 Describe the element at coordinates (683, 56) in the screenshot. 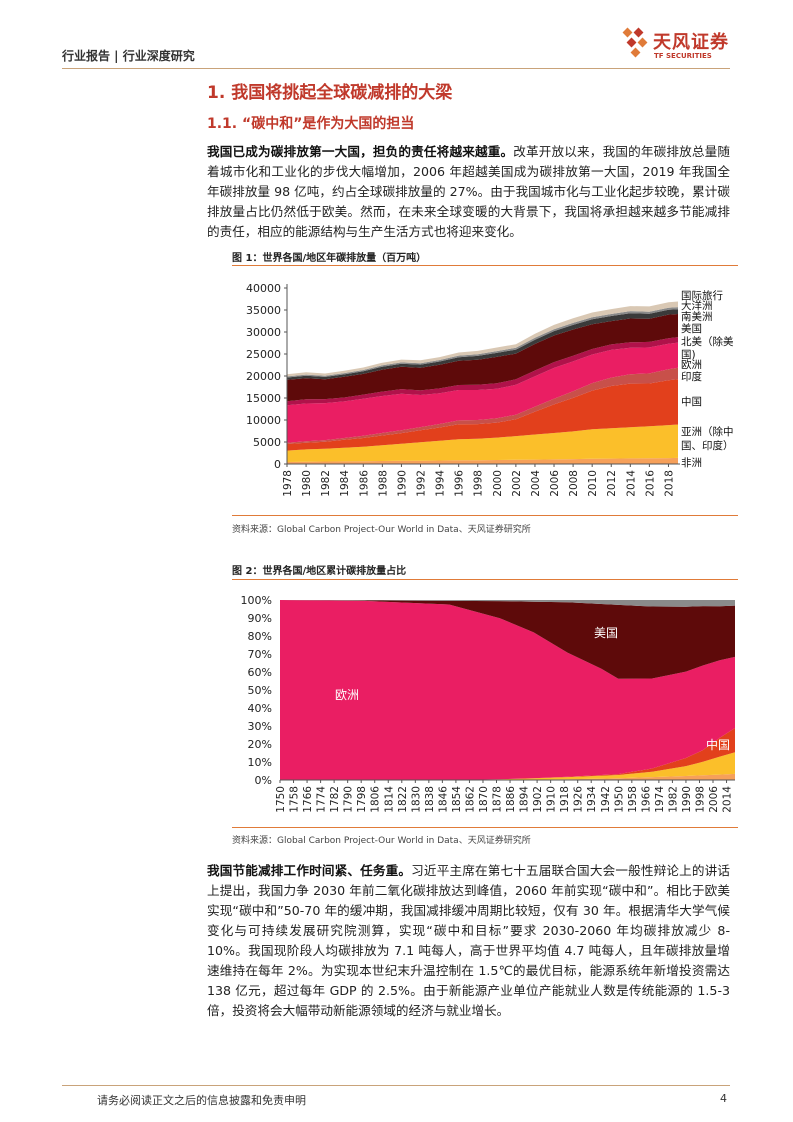

I see `logo-text-en: TF SECURITIES` at that location.